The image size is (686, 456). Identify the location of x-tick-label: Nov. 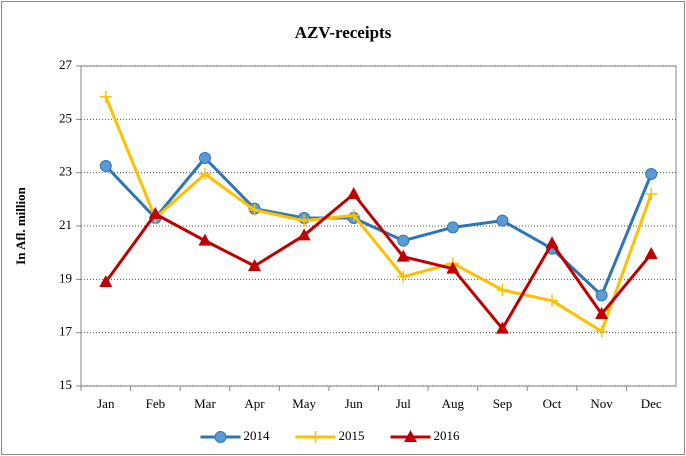
(601, 403).